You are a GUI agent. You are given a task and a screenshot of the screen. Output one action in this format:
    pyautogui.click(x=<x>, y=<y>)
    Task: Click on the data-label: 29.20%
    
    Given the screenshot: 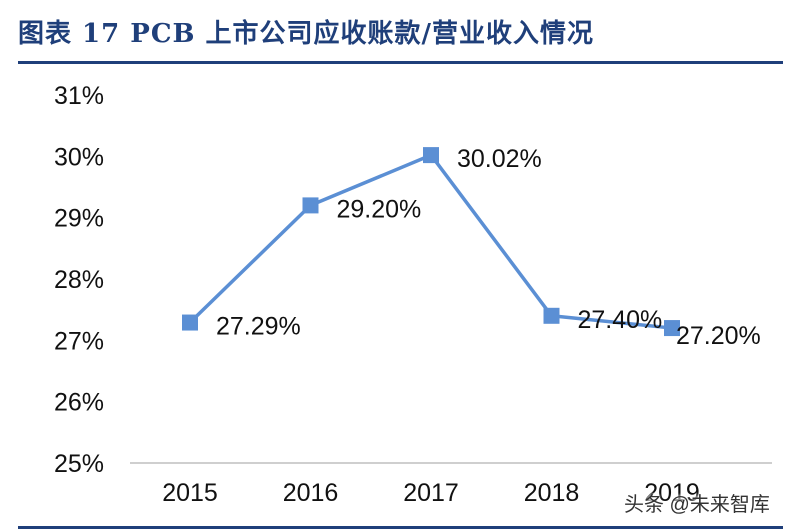 What is the action you would take?
    pyautogui.click(x=379, y=209)
    